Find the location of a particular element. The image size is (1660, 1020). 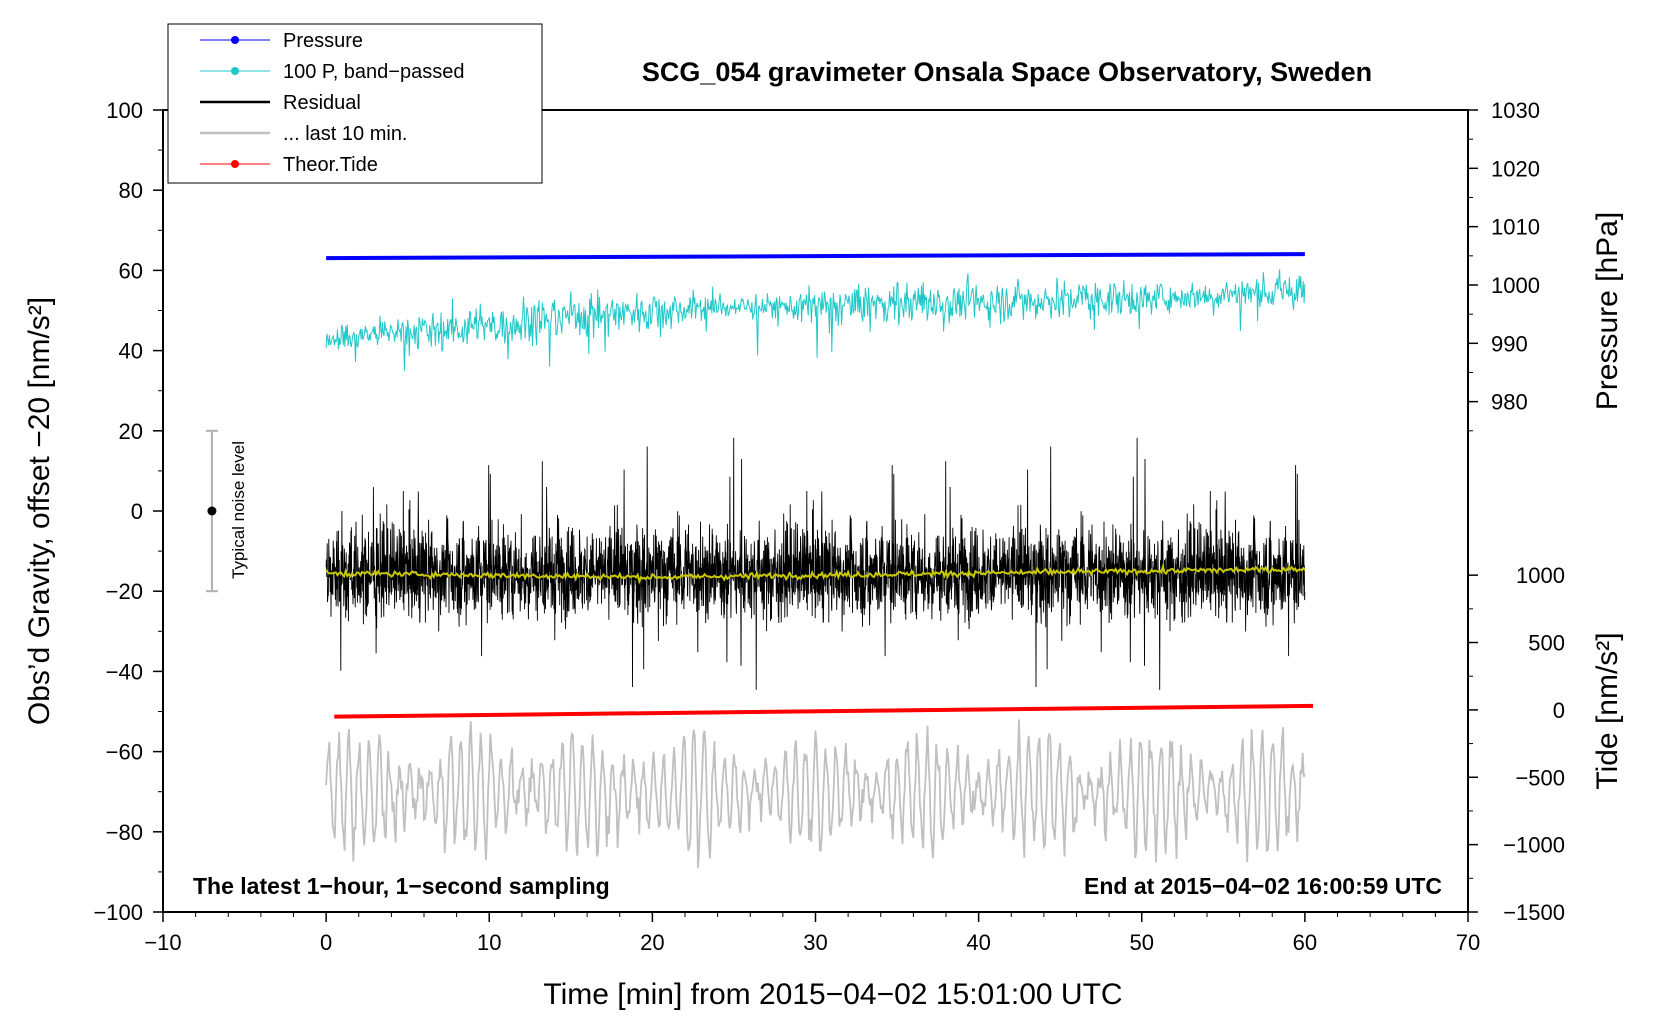

y-axis-title-left: Obs’d Gravity, offset −20 [nm/s²] is located at coordinates (39, 511).